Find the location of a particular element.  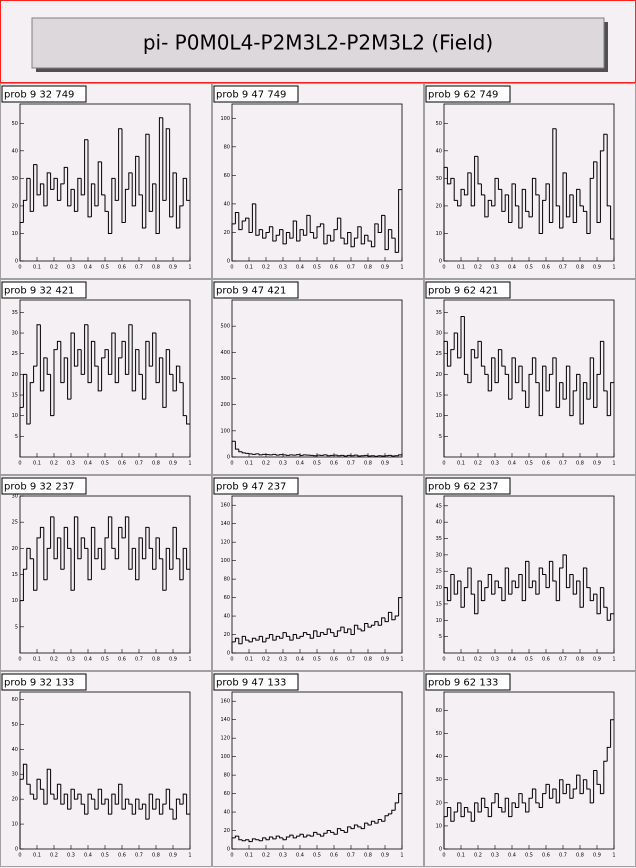

y-tick-label: 10 is located at coordinates (15, 825).